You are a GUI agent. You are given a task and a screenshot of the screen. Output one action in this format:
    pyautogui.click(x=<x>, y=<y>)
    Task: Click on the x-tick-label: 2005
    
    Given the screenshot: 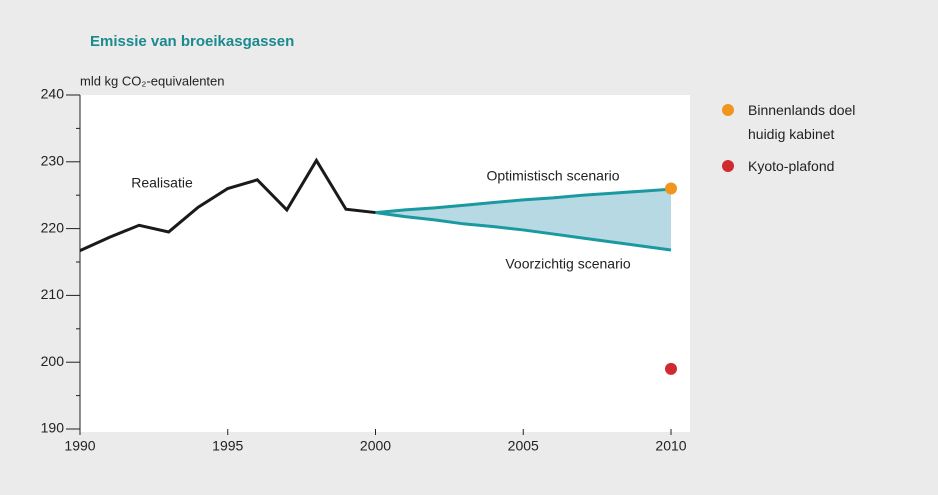 What is the action you would take?
    pyautogui.click(x=523, y=446)
    